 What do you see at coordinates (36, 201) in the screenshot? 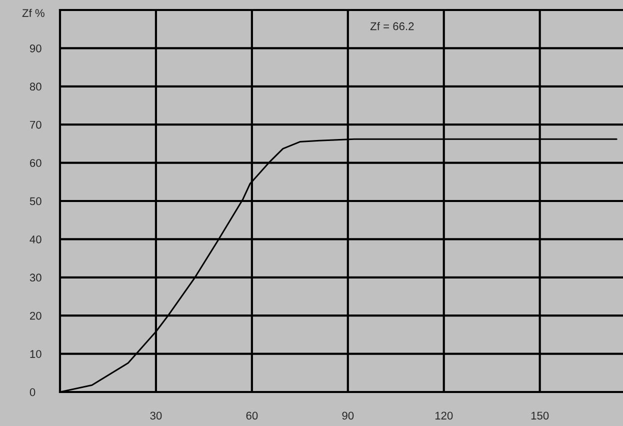
I see `y-tick-label: 50` at bounding box center [36, 201].